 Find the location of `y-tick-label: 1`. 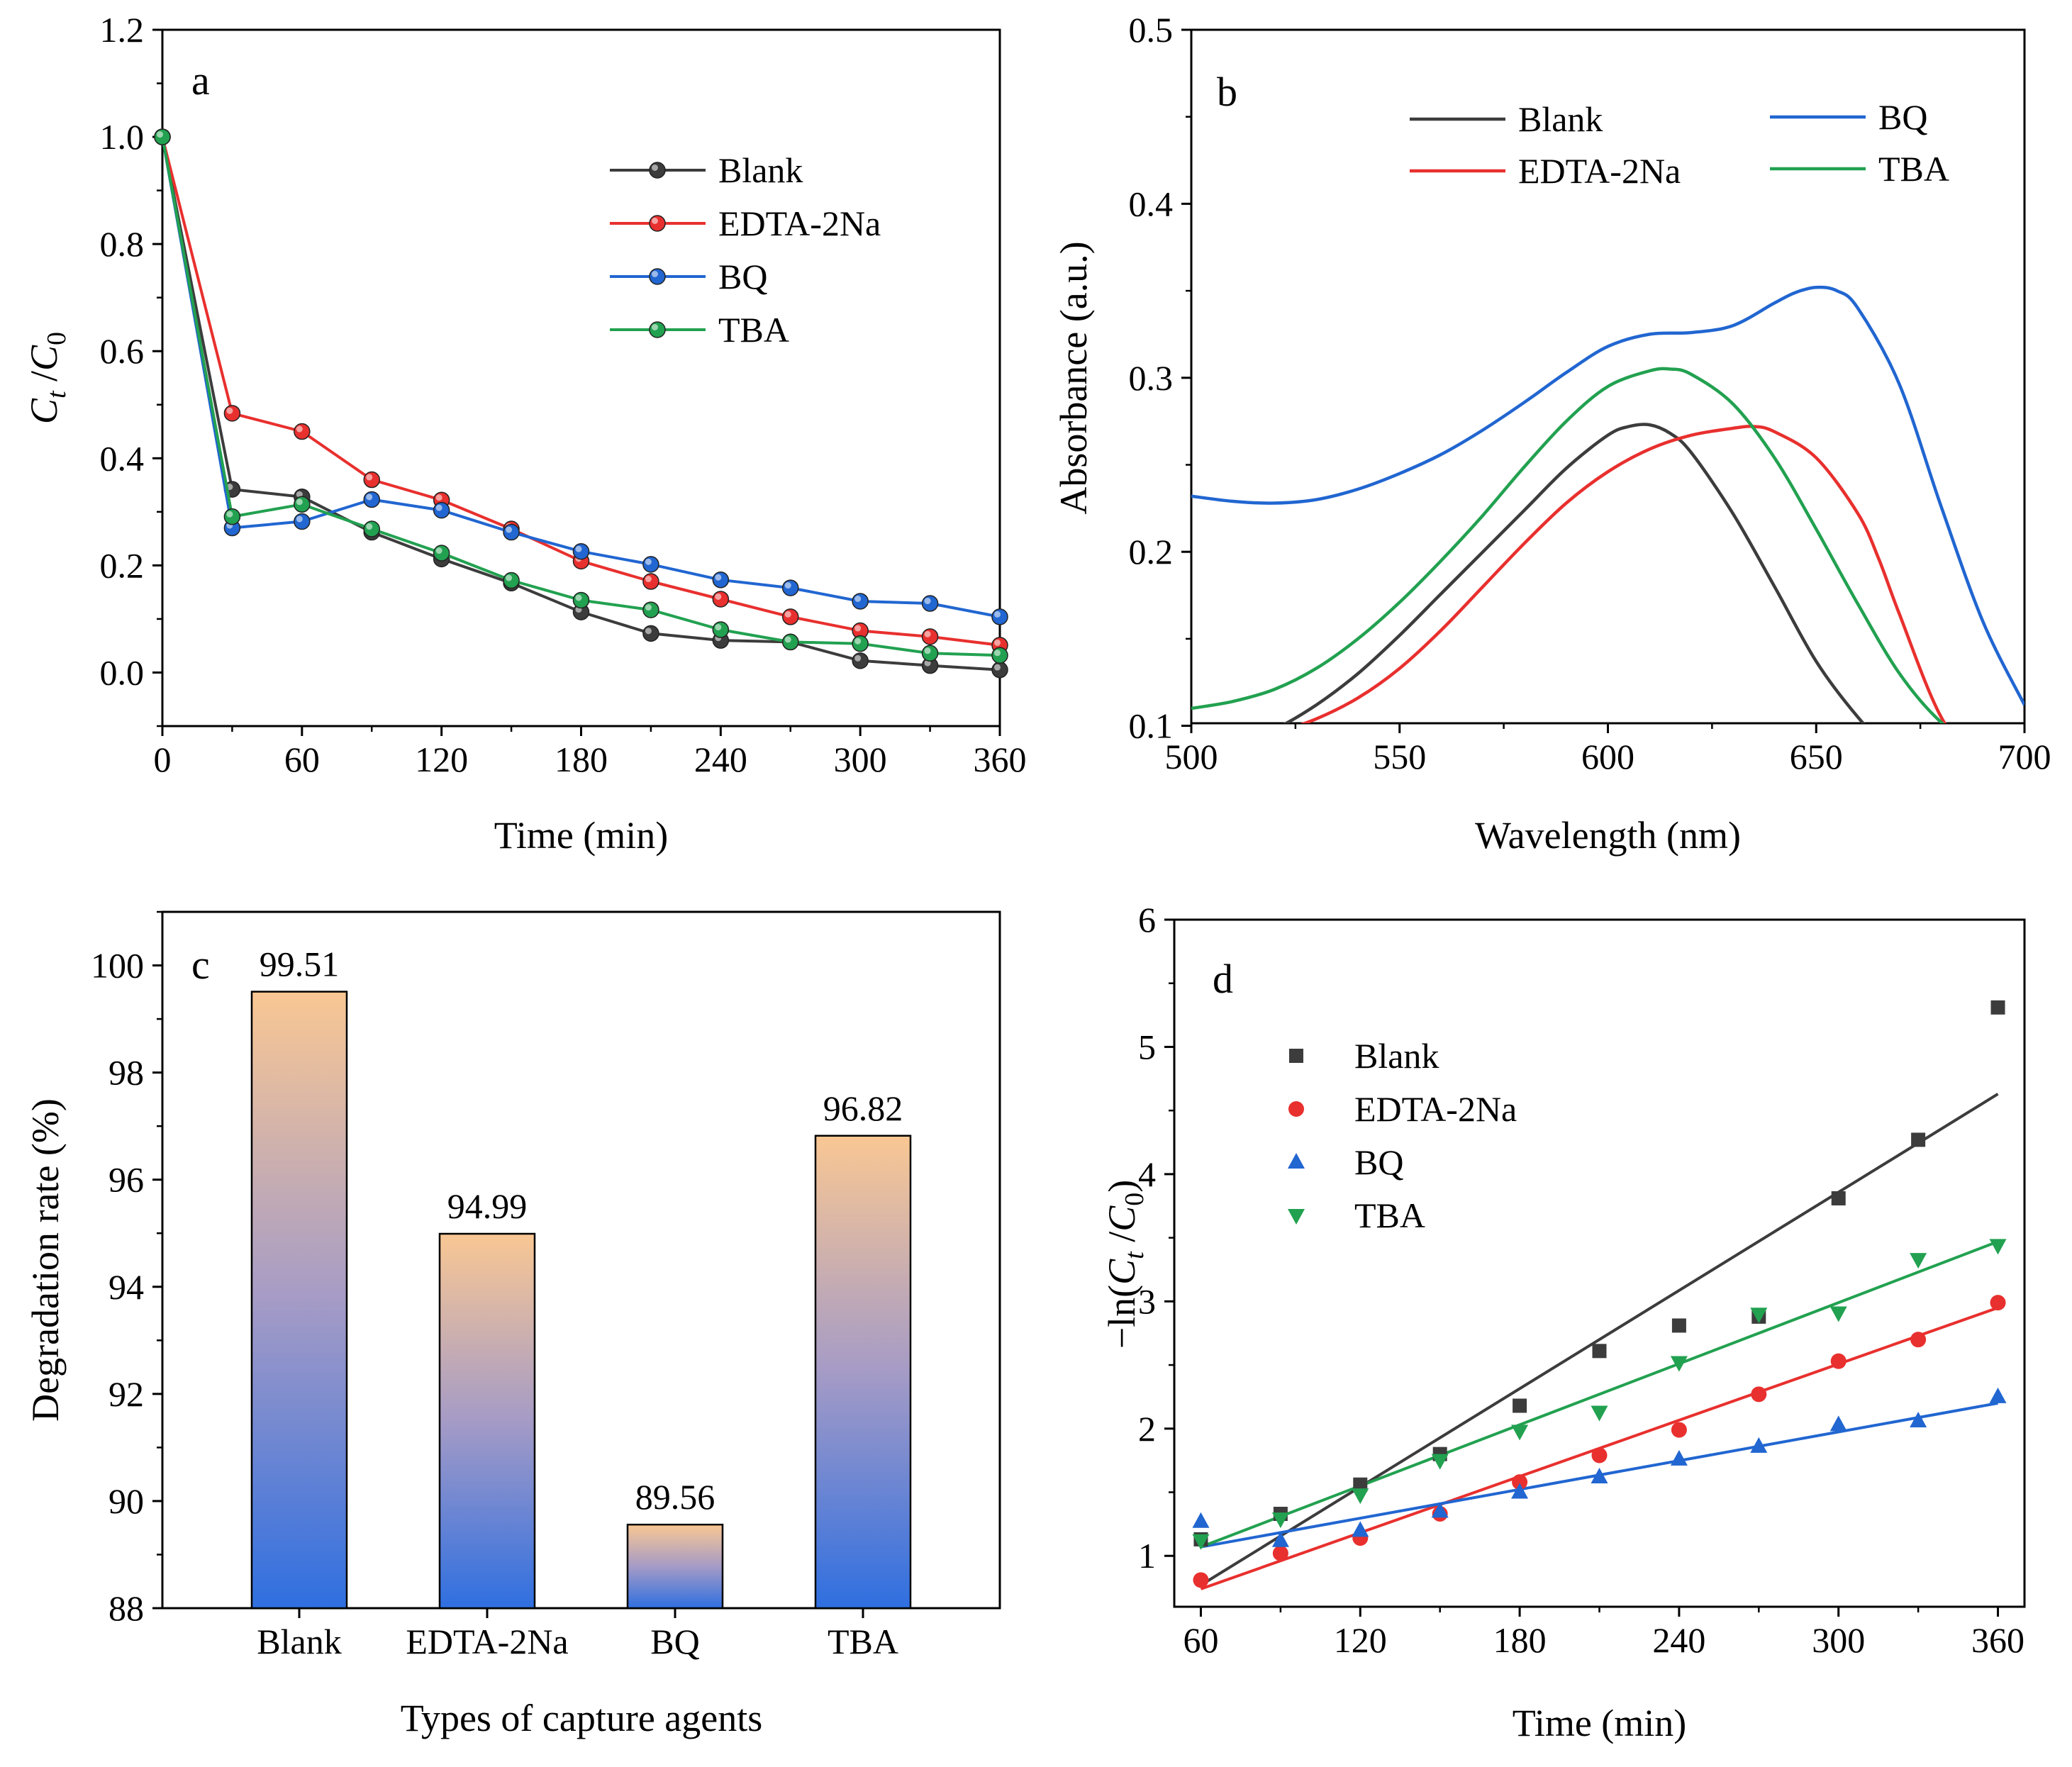

y-tick-label: 1 is located at coordinates (1147, 1556).